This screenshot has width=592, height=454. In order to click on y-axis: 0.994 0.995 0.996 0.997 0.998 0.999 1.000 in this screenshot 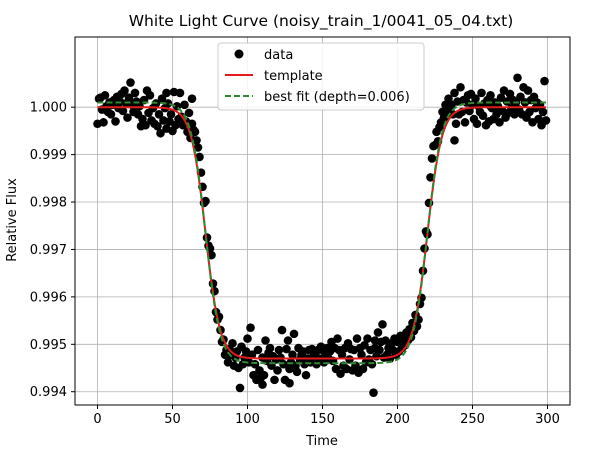, I will do `click(52, 250)`.